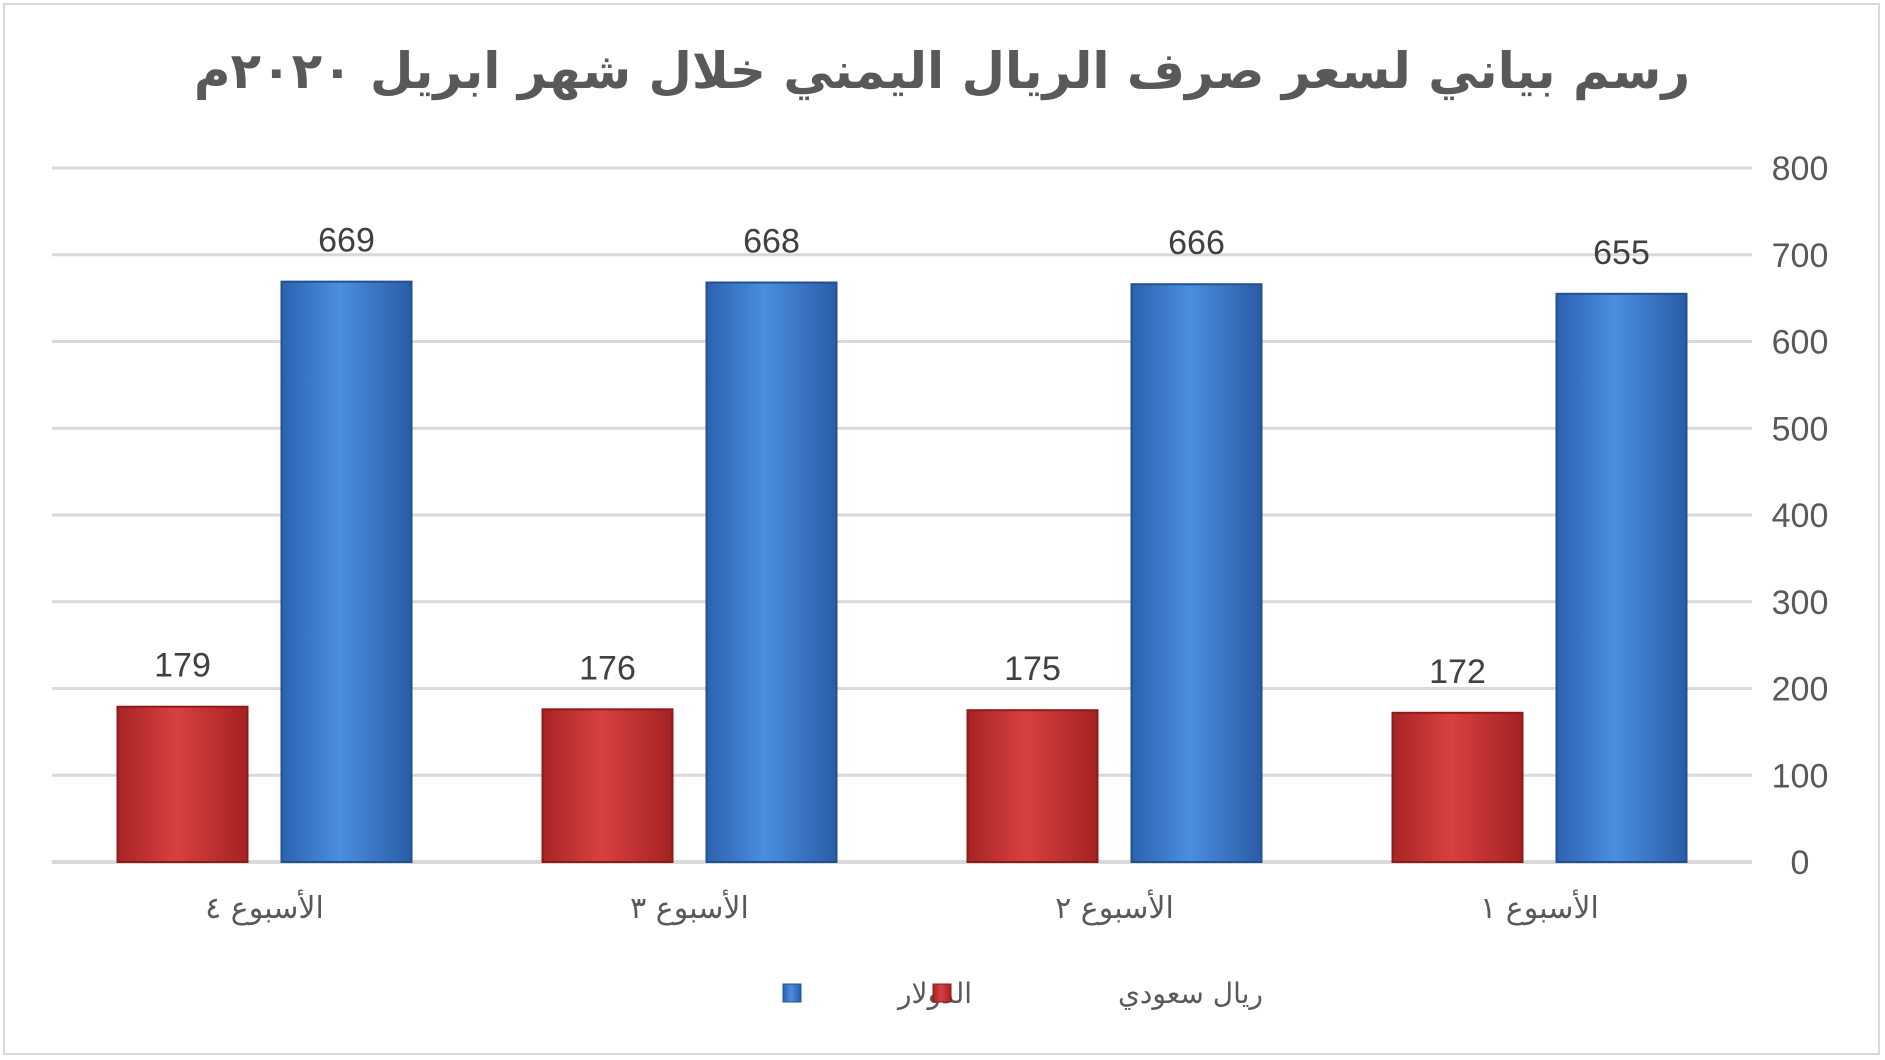 This screenshot has height=1060, width=1885. What do you see at coordinates (1022, 993) in the screenshot?
I see `legend: الدولارريال سعودي` at bounding box center [1022, 993].